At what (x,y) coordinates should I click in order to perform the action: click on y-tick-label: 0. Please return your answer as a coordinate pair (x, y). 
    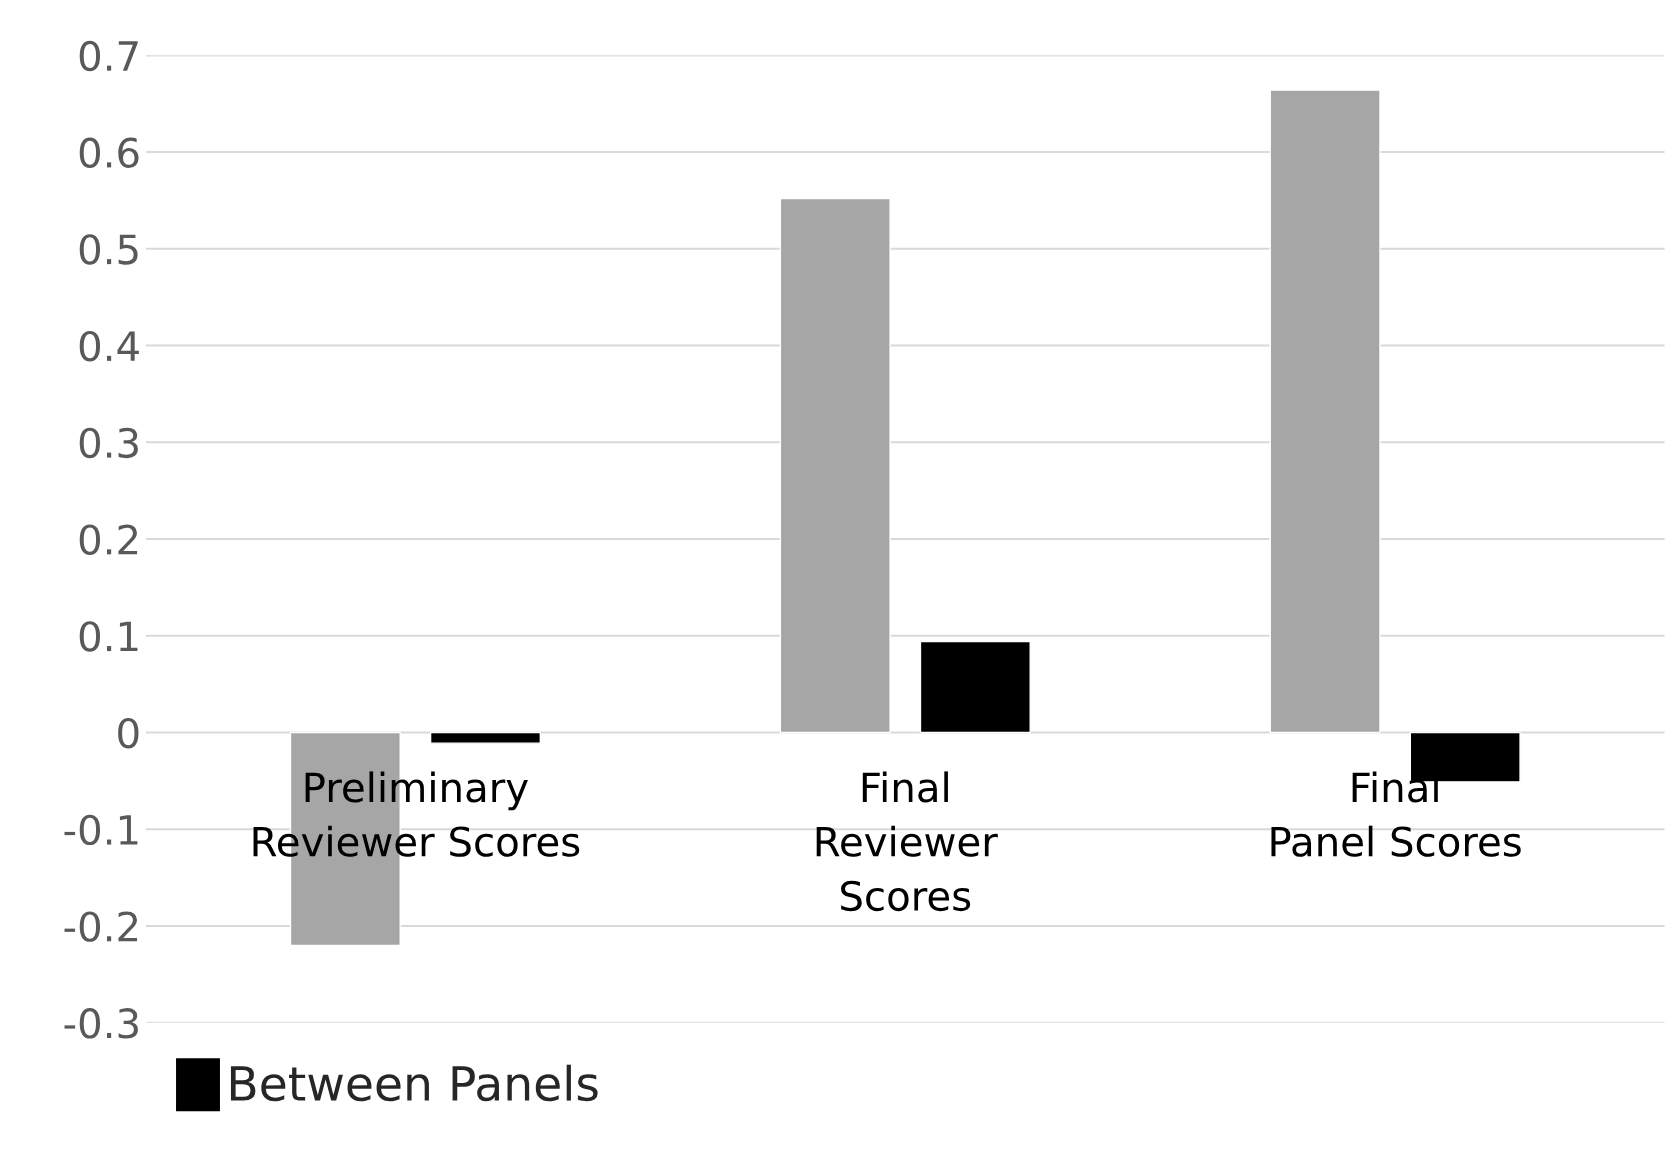
    Looking at the image, I should click on (128, 733).